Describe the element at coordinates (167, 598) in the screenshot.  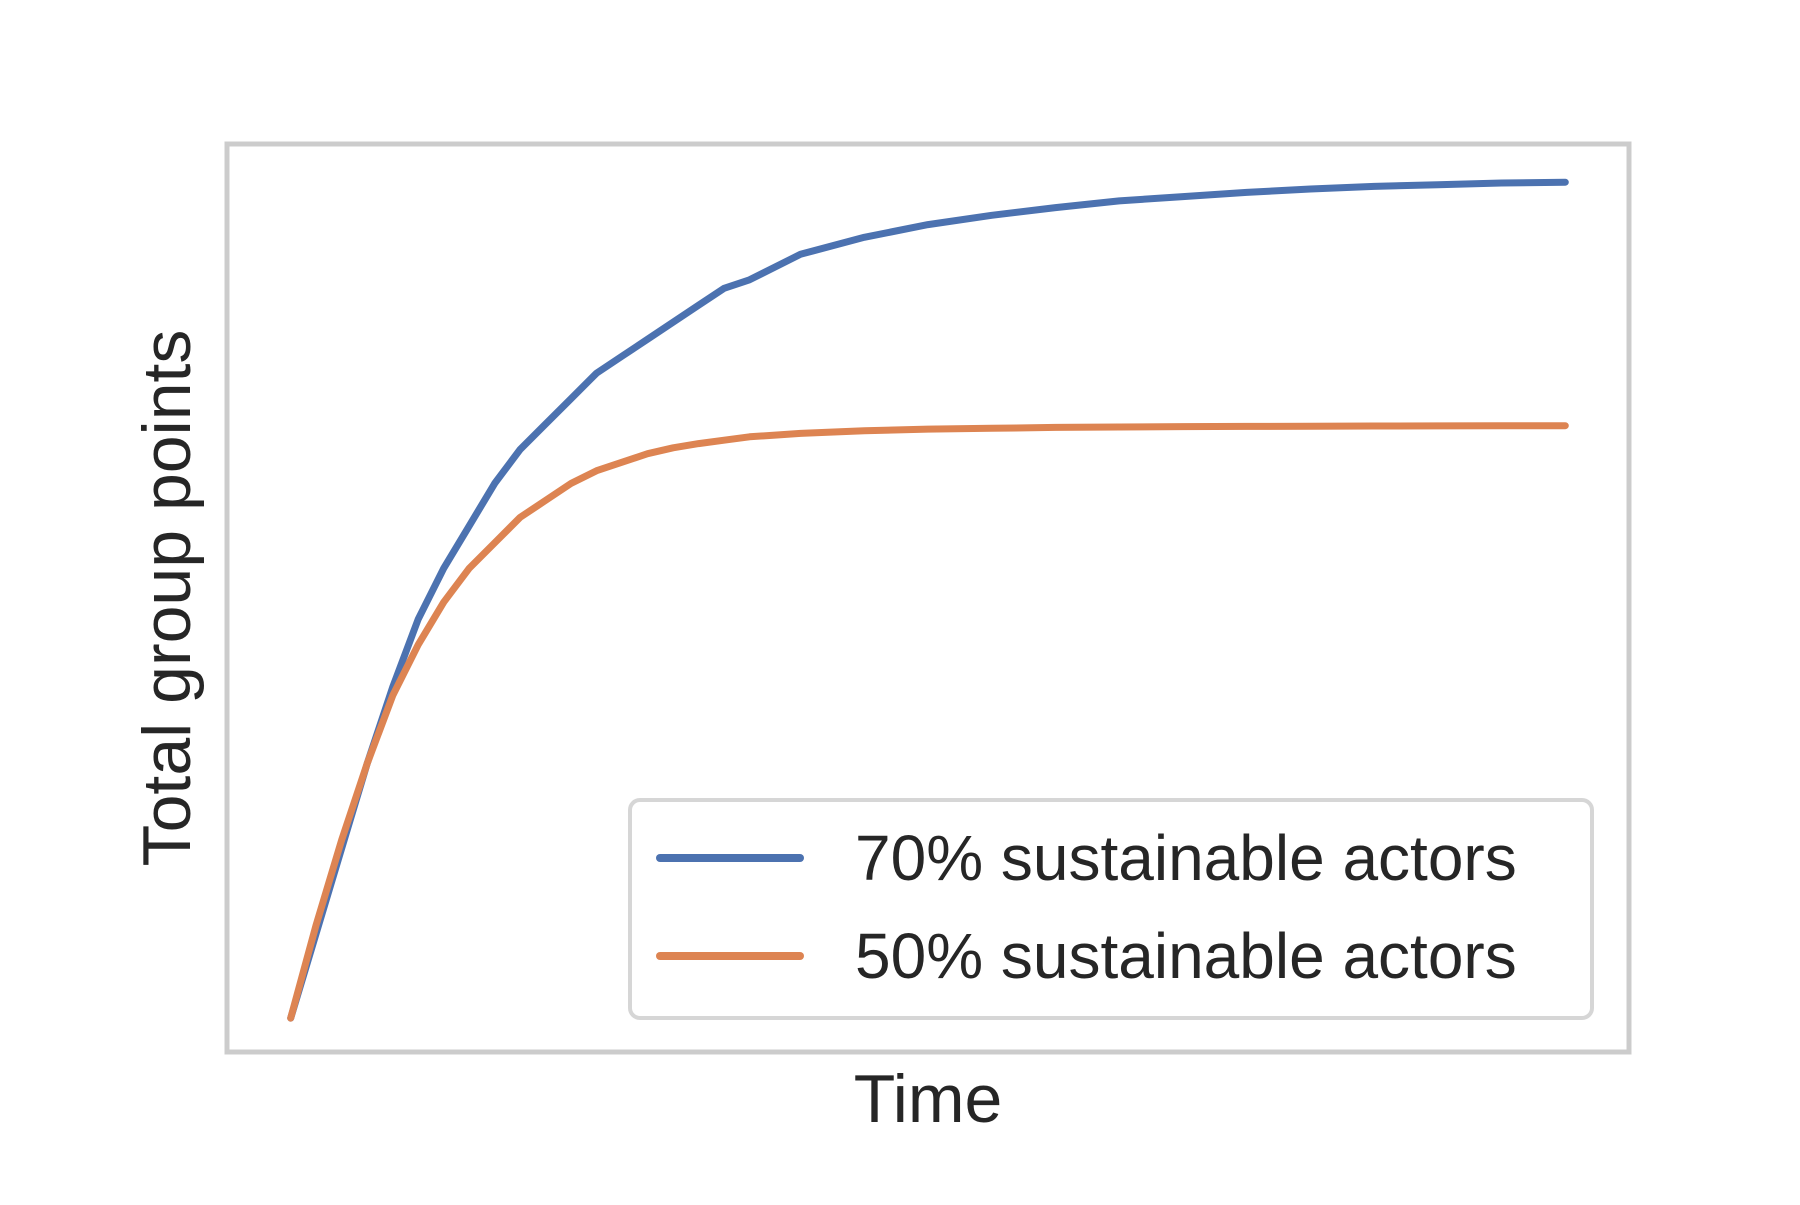
I see `y-axis-label: Total group points` at that location.